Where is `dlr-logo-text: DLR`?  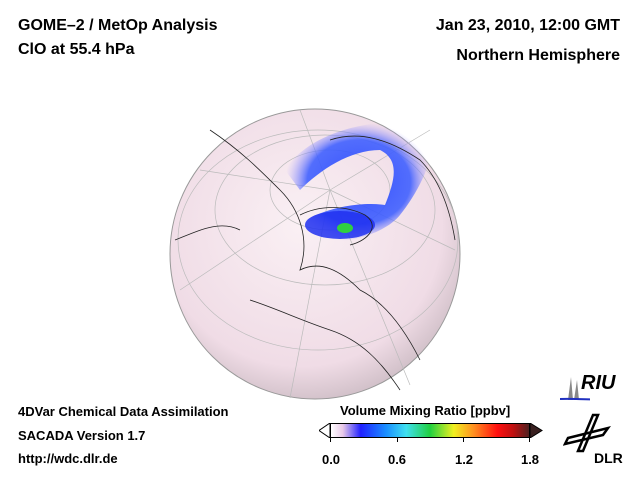 dlr-logo-text: DLR is located at coordinates (608, 458).